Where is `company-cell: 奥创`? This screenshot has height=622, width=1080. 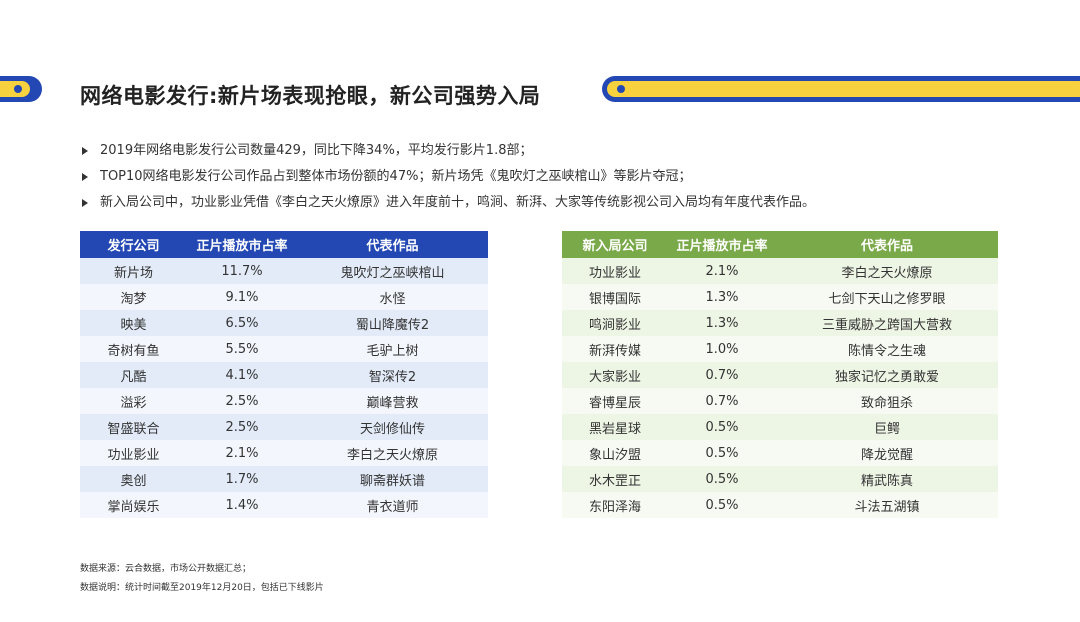
company-cell: 奥创 is located at coordinates (133, 479).